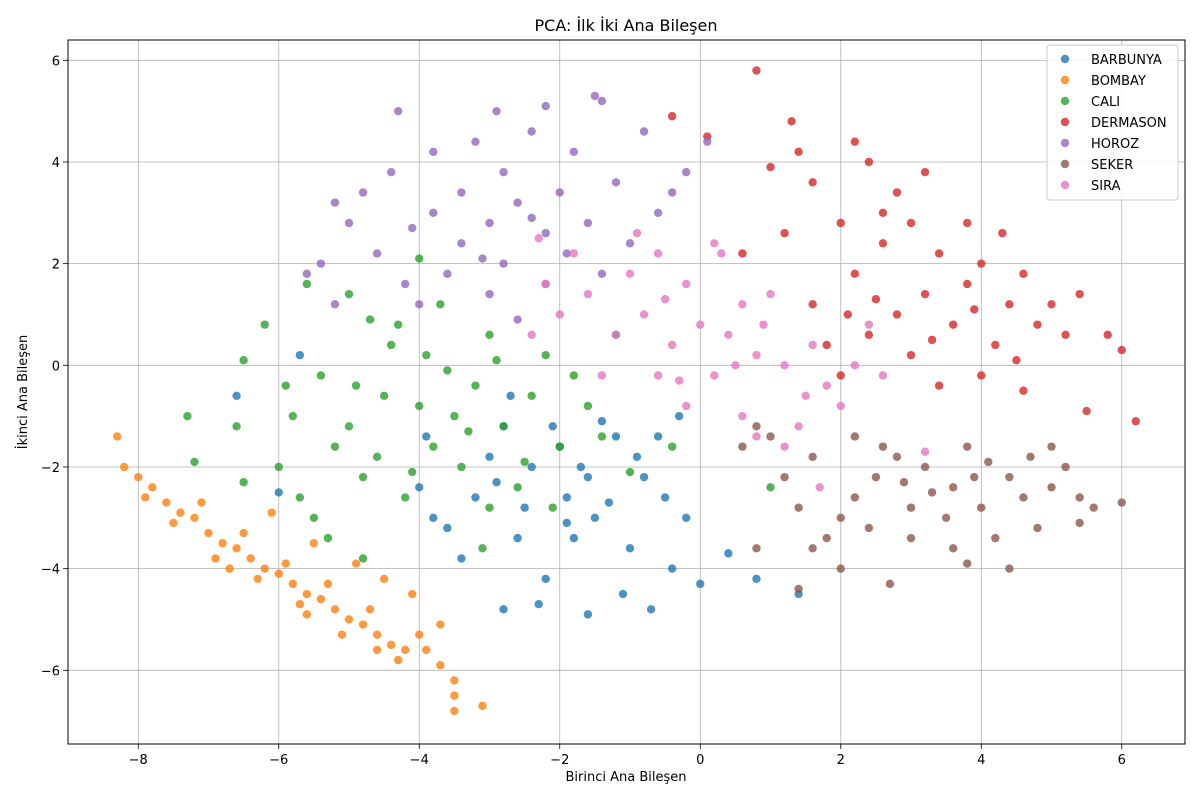 The height and width of the screenshot is (800, 1200). Describe the element at coordinates (1112, 122) in the screenshot. I see `legend: BARBUNYA BOMBAY CALI DERMASON HOROZ SEKER SIRA` at that location.